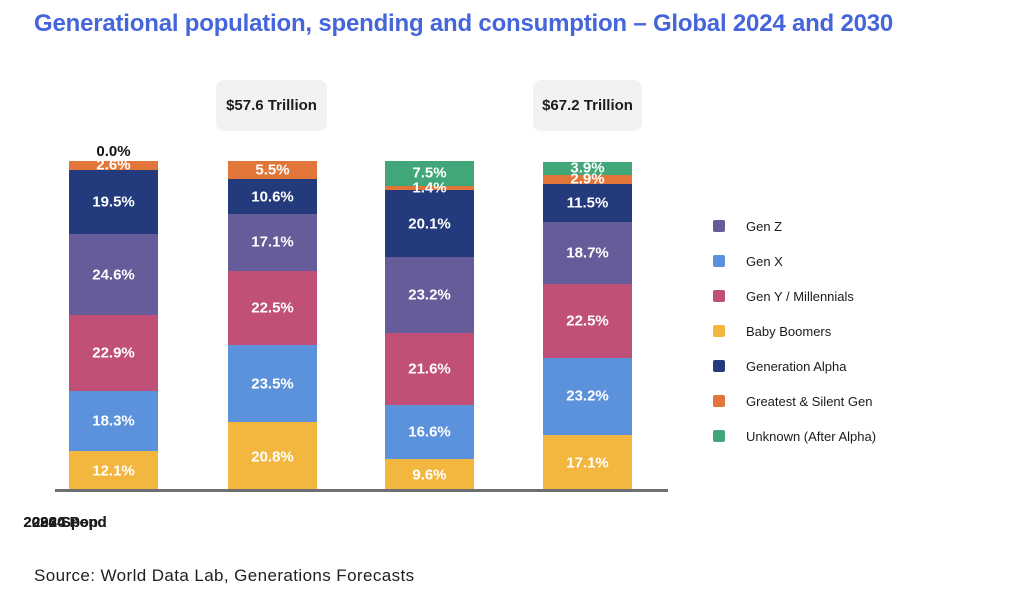 Image resolution: width=1024 pixels, height=613 pixels. I want to click on segment-label-gen_y: 22.9%, so click(113, 353).